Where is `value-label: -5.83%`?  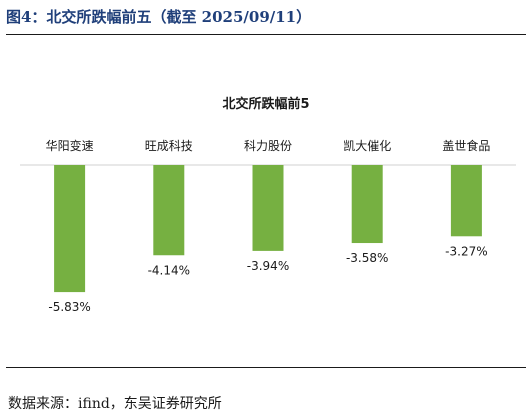 value-label: -5.83% is located at coordinates (69, 307).